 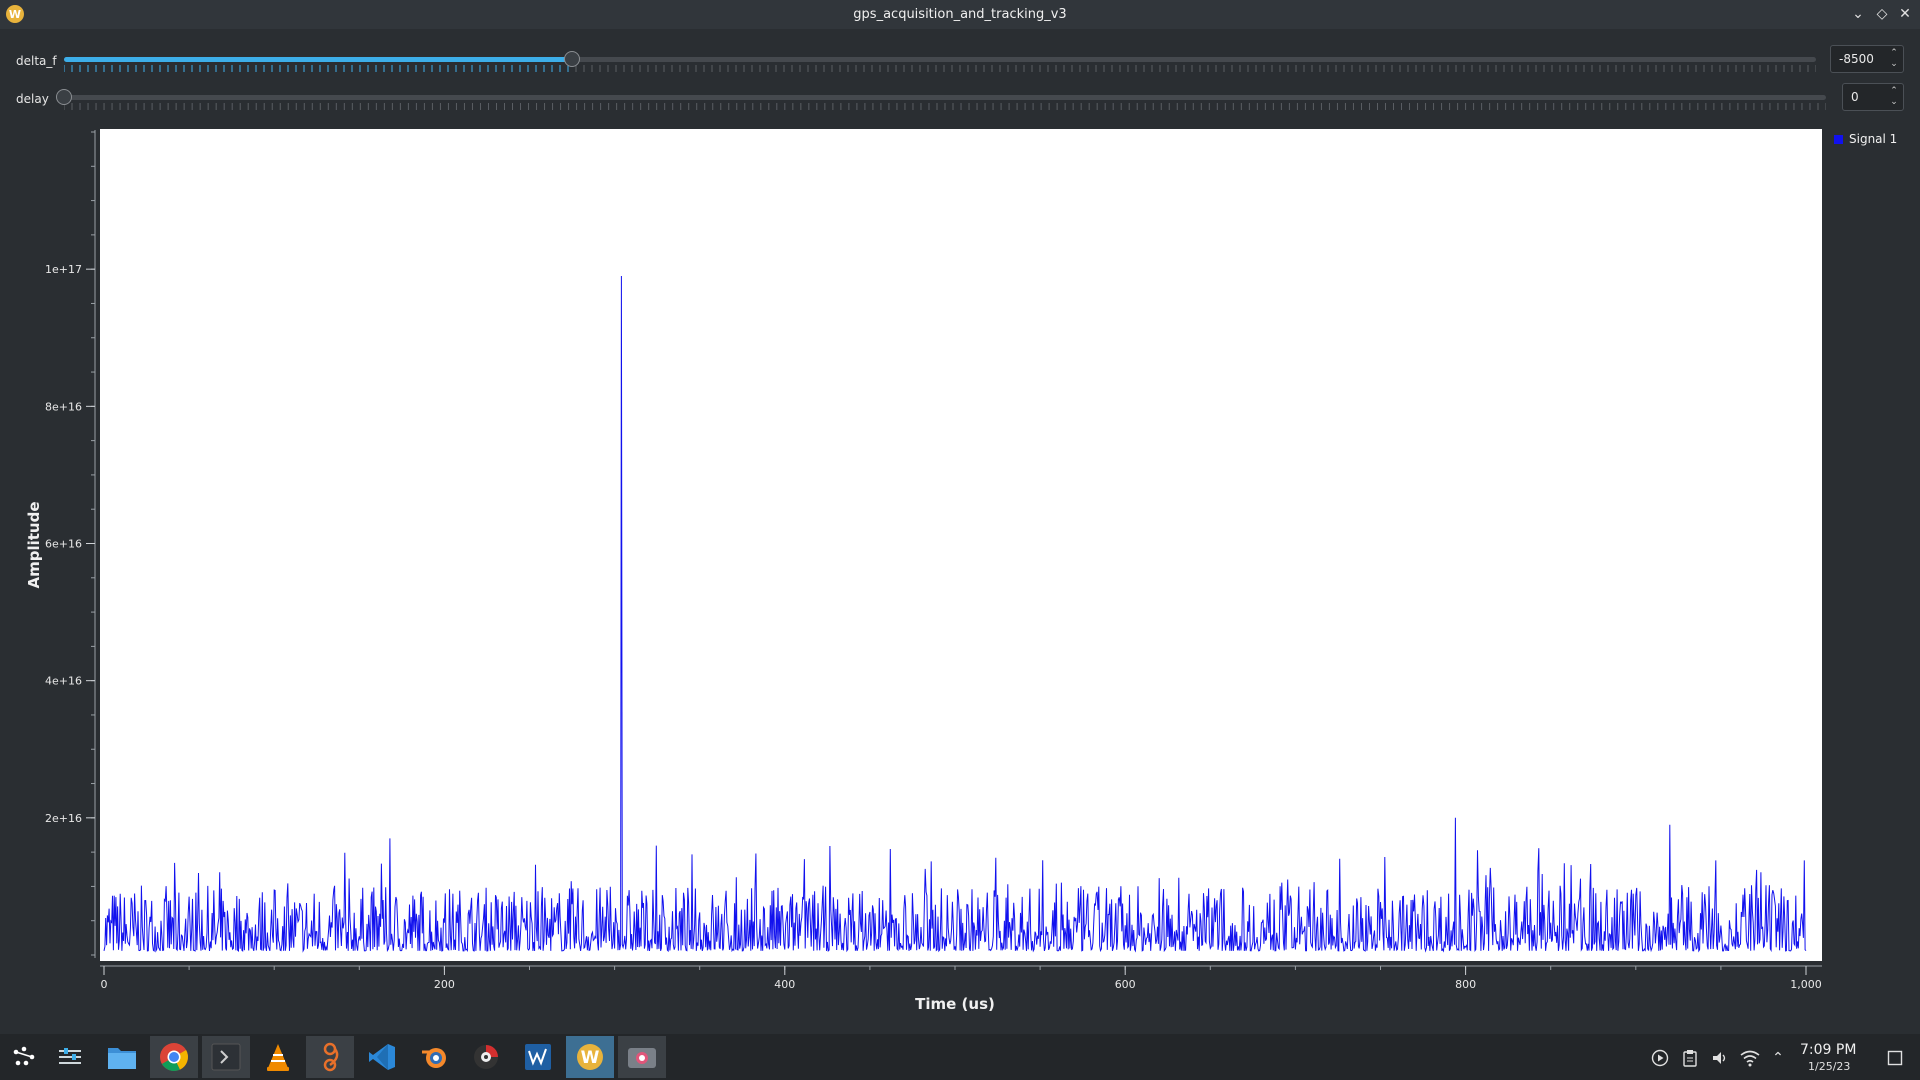 I want to click on x-tick-label: 200, so click(x=444, y=984).